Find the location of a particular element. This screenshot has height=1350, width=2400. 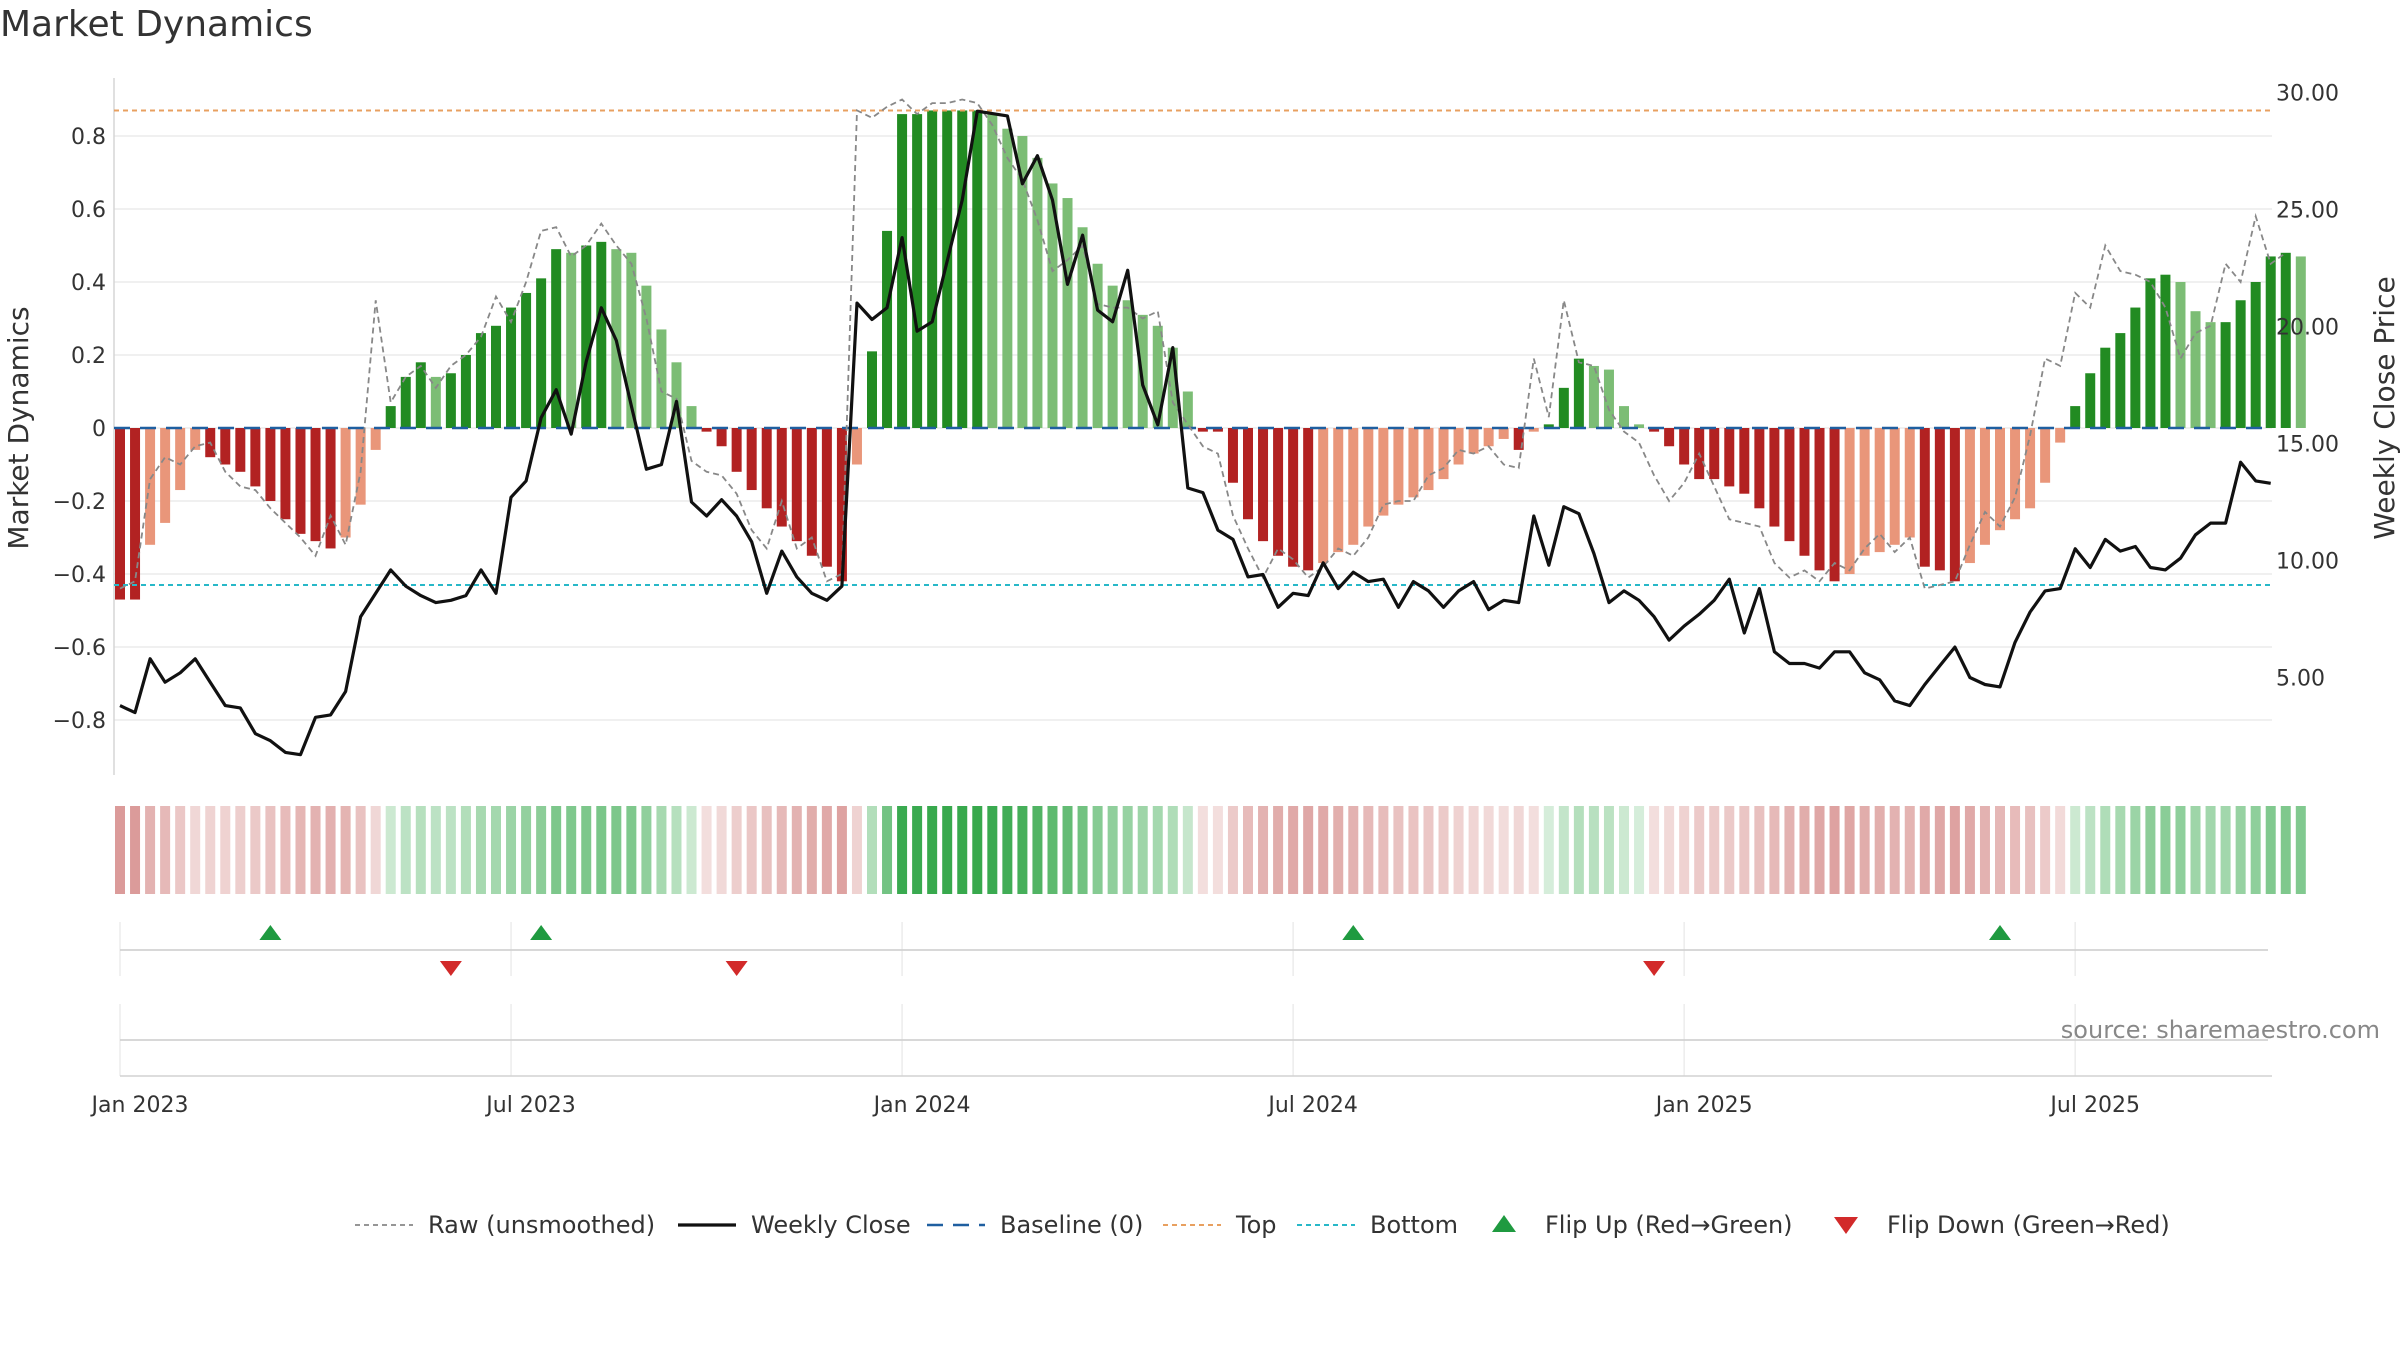

legend-label: Flip Down (Green→Red) is located at coordinates (2028, 1225).